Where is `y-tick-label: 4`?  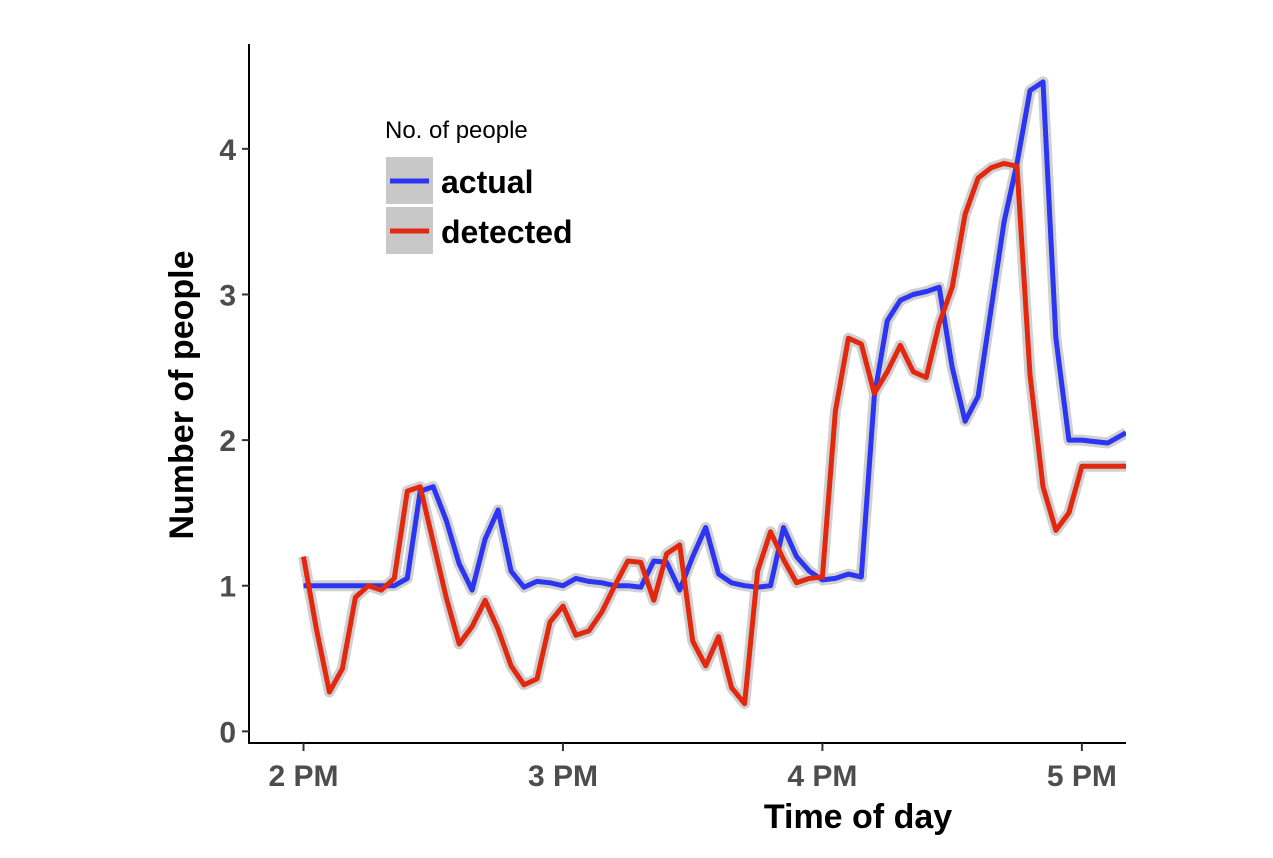 y-tick-label: 4 is located at coordinates (227, 150).